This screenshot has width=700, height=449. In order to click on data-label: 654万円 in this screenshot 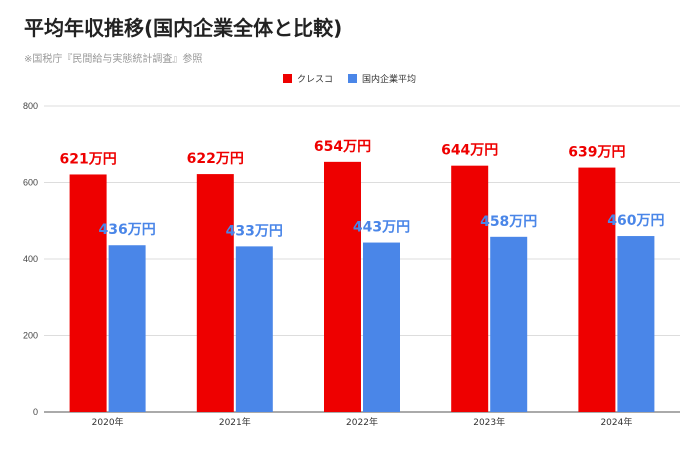, I will do `click(342, 147)`.